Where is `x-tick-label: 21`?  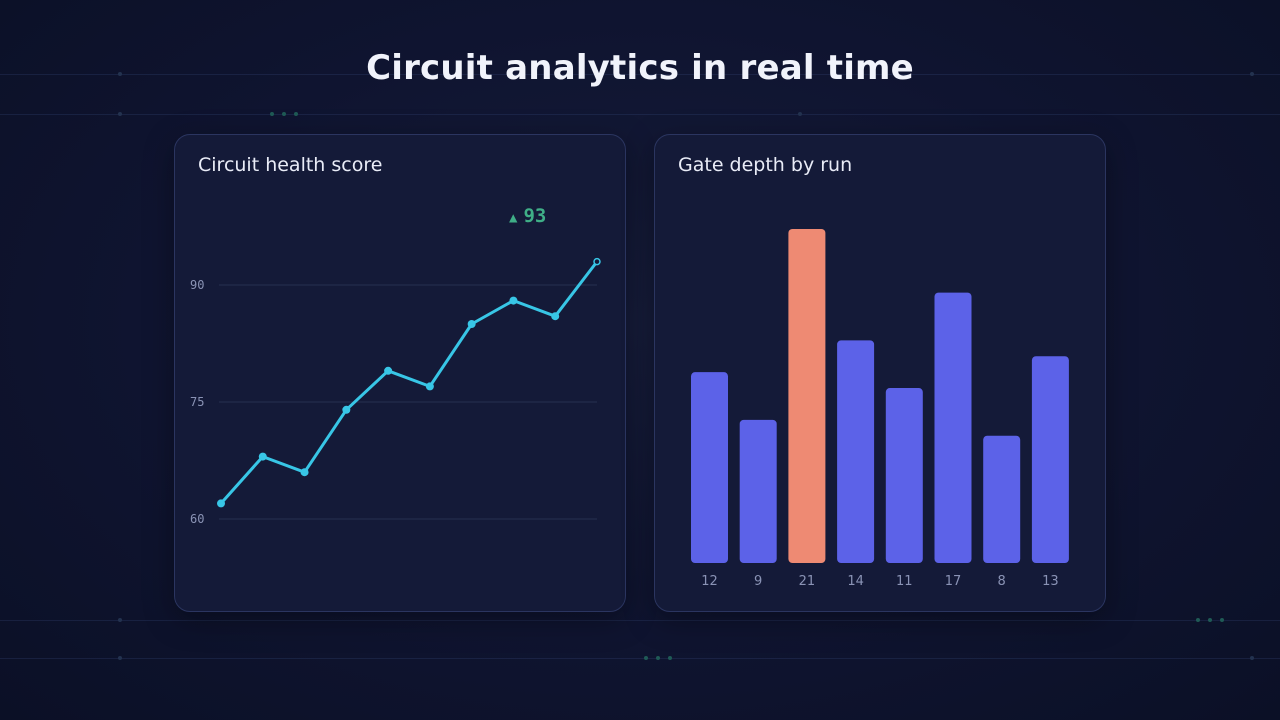
x-tick-label: 21 is located at coordinates (807, 581).